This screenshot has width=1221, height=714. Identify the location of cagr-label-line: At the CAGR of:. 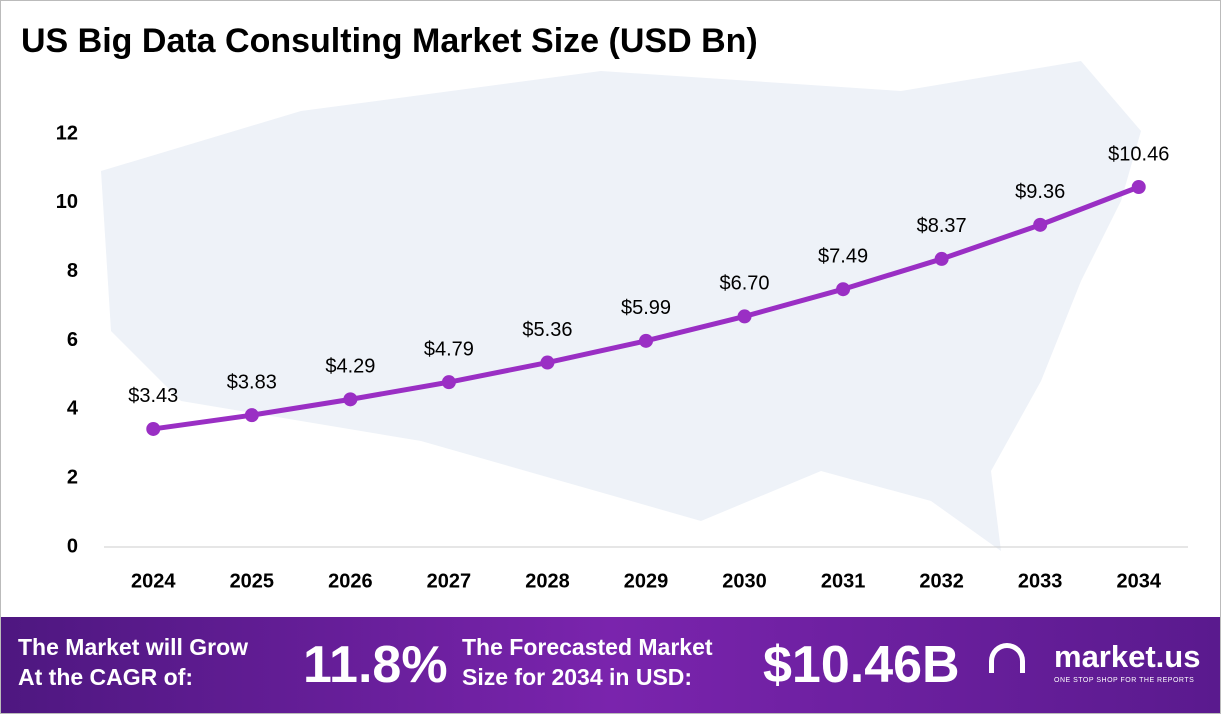
(106, 677).